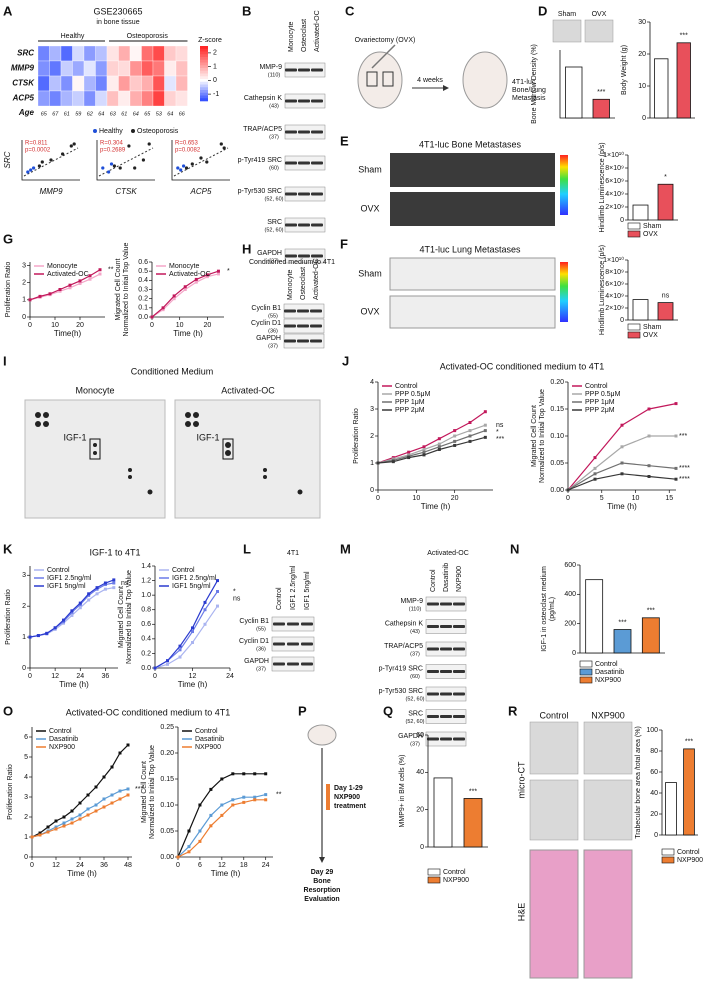 The image size is (703, 986). What do you see at coordinates (143, 289) in the screenshot?
I see `y-tick-label: 0.3` at bounding box center [143, 289].